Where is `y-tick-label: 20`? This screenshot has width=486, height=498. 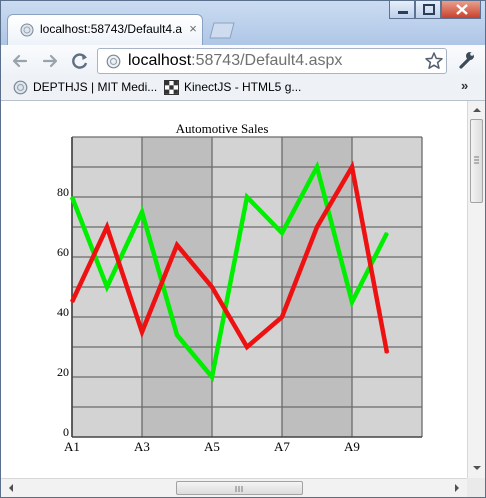
y-tick-label: 20 is located at coordinates (63, 372).